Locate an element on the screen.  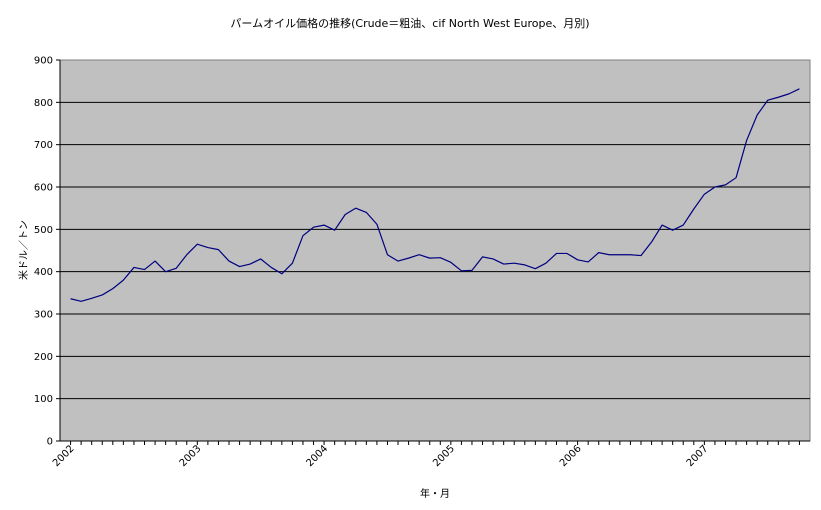
x-axis-ticks: 2002 2003 2004 2005 2006 2007 is located at coordinates (425, 455).